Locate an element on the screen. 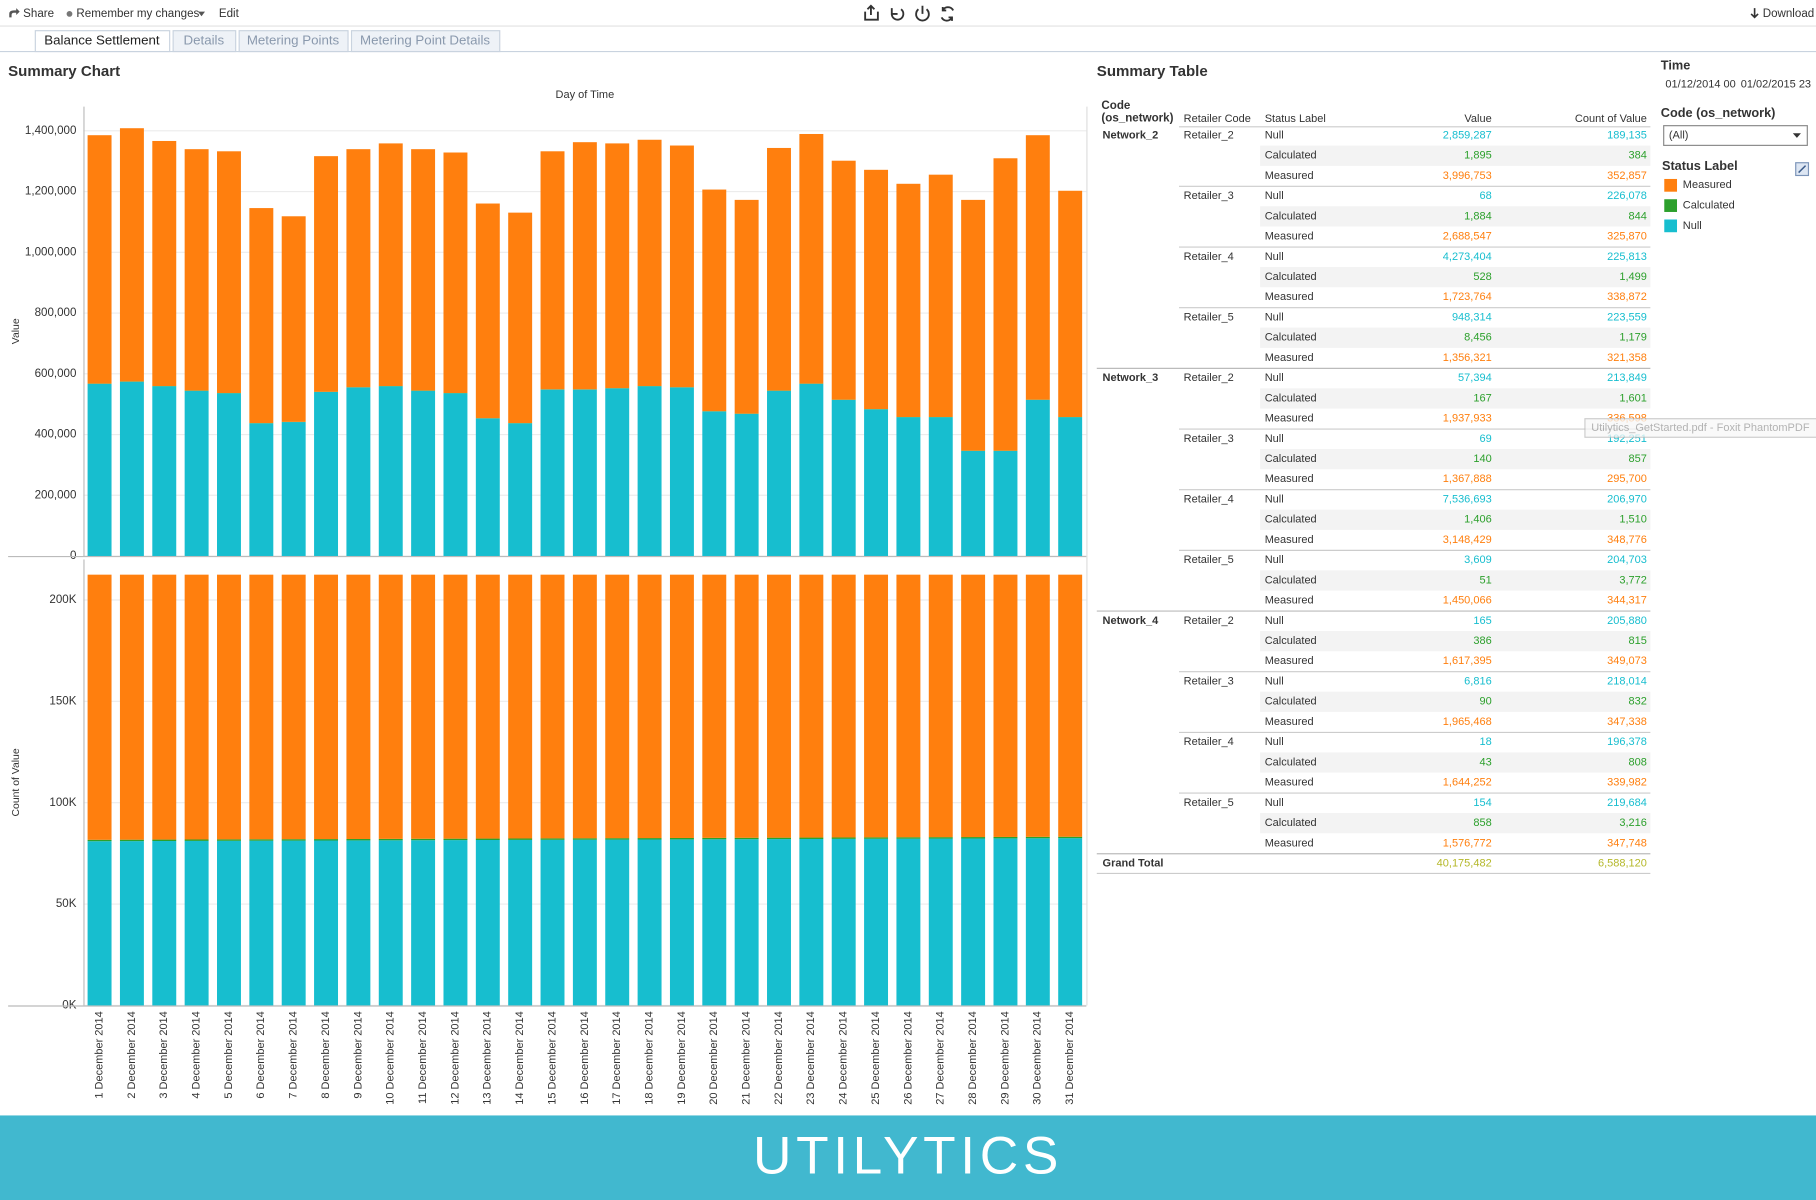 This screenshot has width=1816, height=1200. x-tick-label: 27 December 2014 is located at coordinates (941, 1058).